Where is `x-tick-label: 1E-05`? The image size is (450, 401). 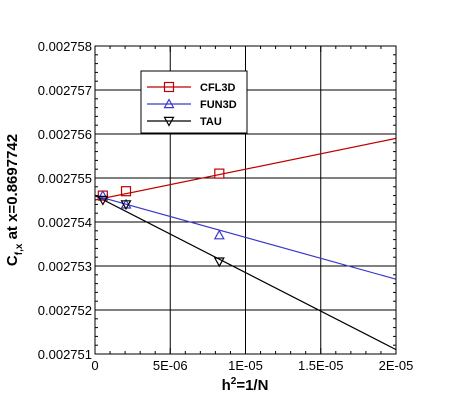
x-tick-label: 1E-05 is located at coordinates (245, 365).